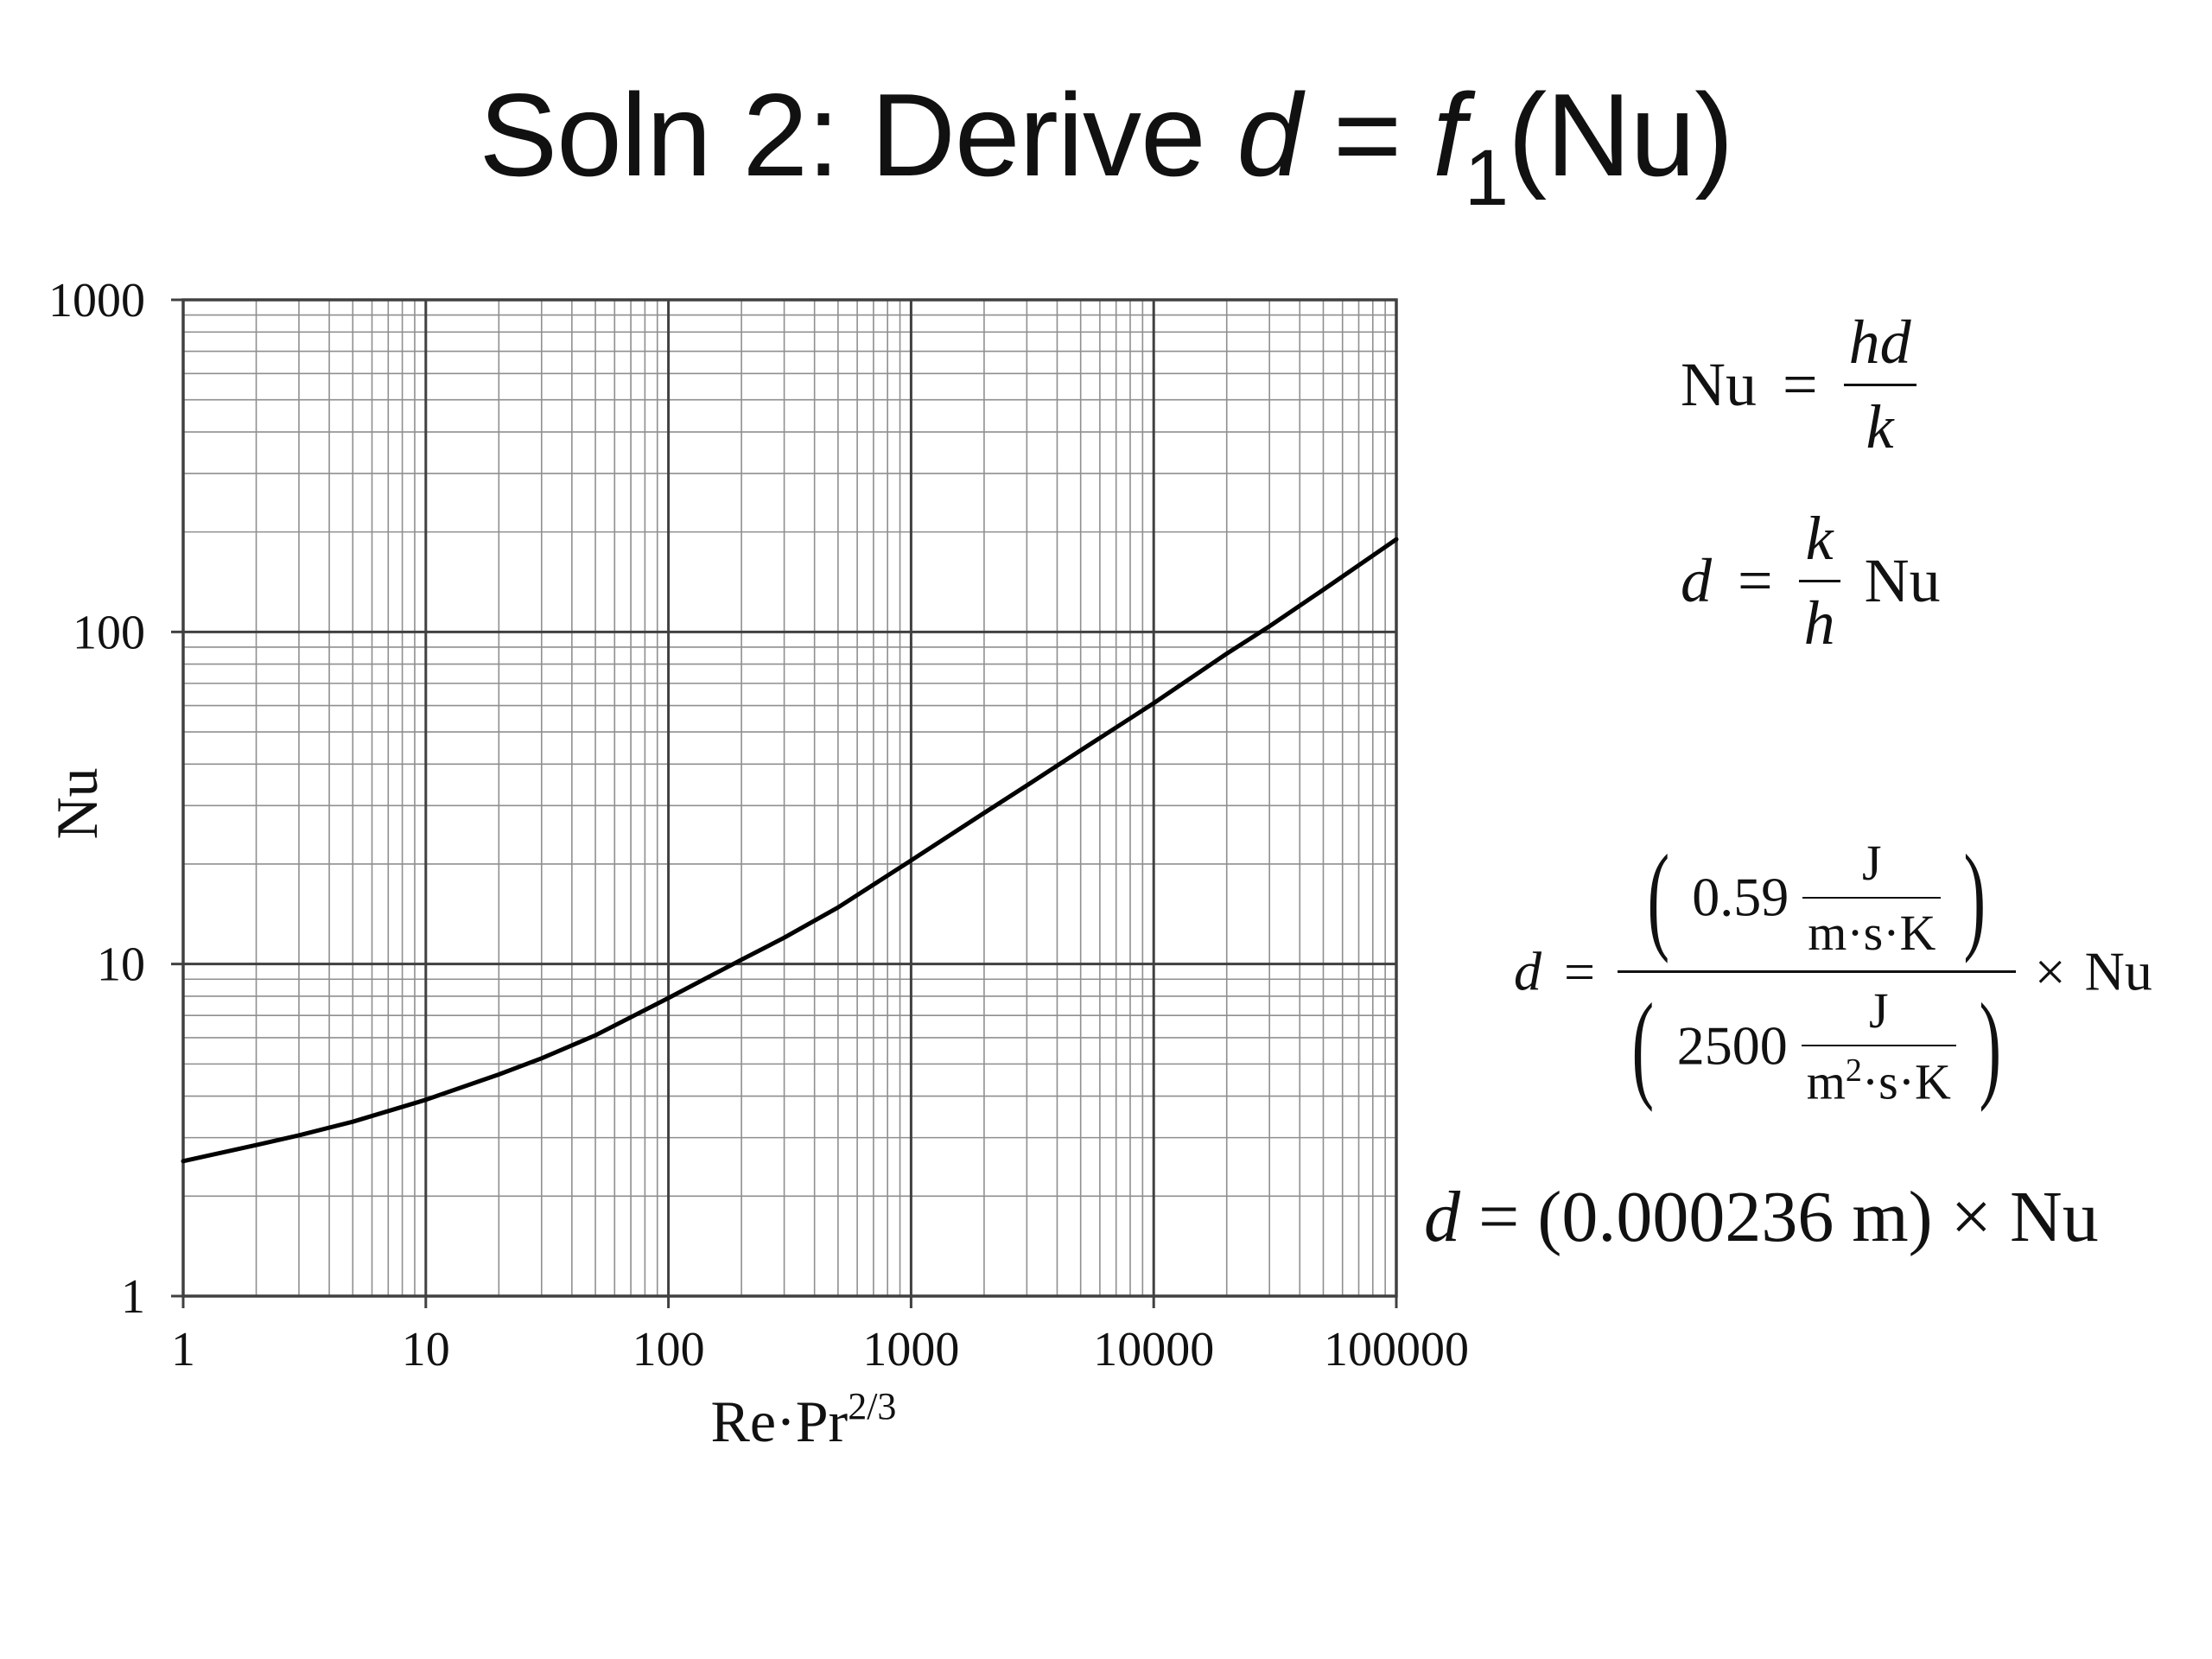 This screenshot has height=1659, width=2212. What do you see at coordinates (2050, 971) in the screenshot?
I see `eq3-times: ×` at bounding box center [2050, 971].